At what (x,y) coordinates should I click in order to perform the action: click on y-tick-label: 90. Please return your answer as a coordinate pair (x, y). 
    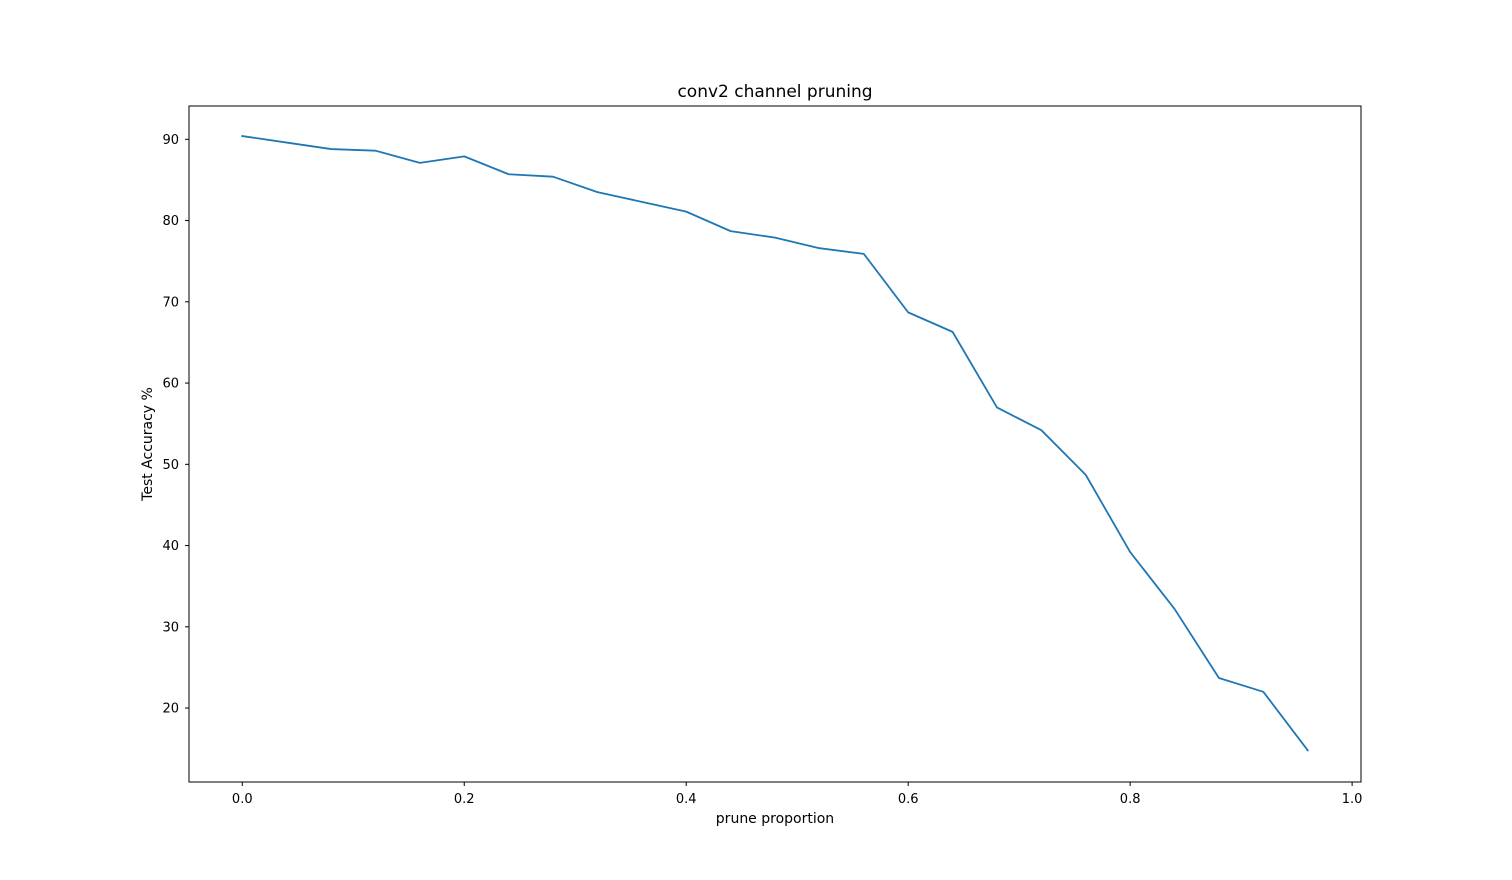
    Looking at the image, I should click on (170, 140).